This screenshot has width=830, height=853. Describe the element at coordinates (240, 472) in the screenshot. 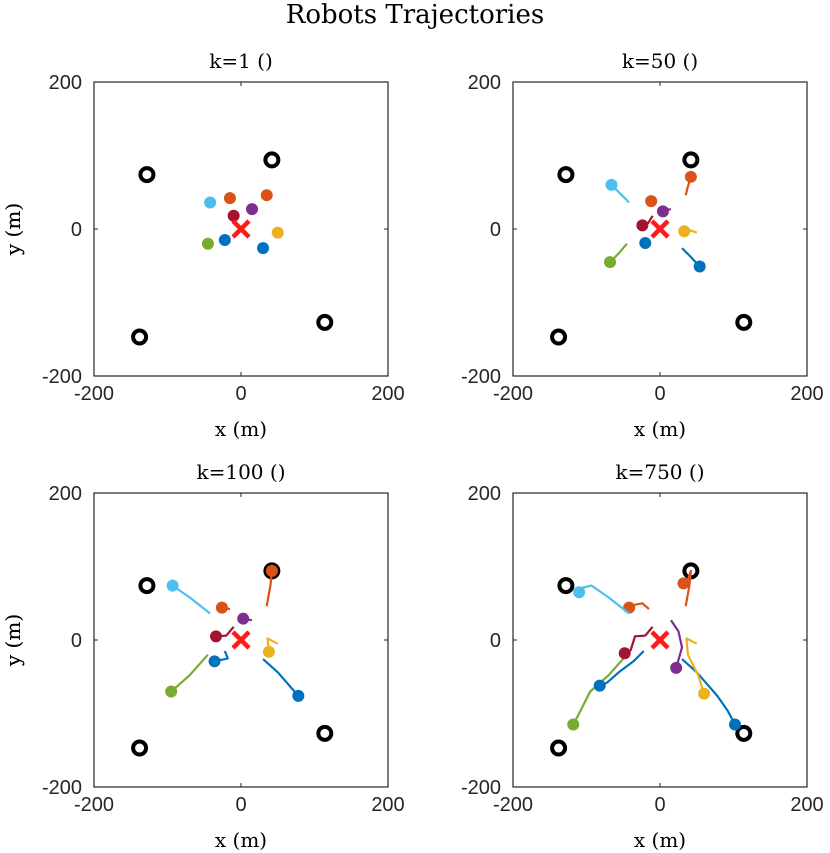

I see `subplot-title: k=100 ()` at that location.